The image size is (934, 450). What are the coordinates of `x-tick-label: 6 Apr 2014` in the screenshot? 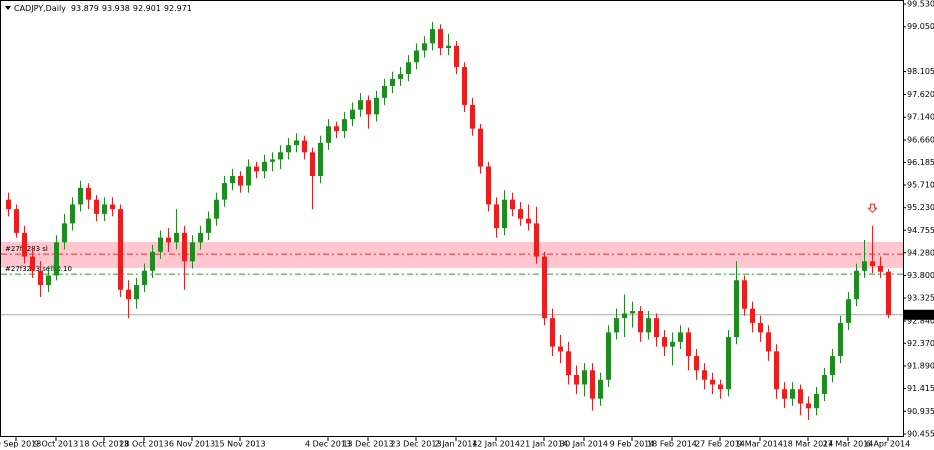 It's located at (888, 444).